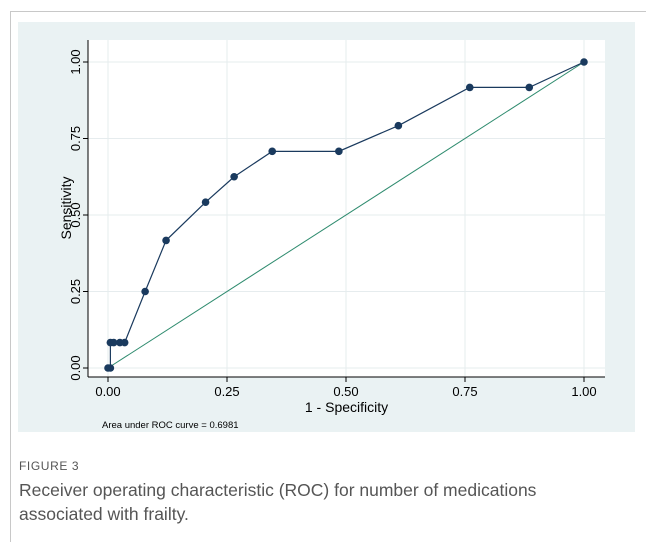 The image size is (646, 542). I want to click on y-tick-label: 0.00, so click(75, 367).